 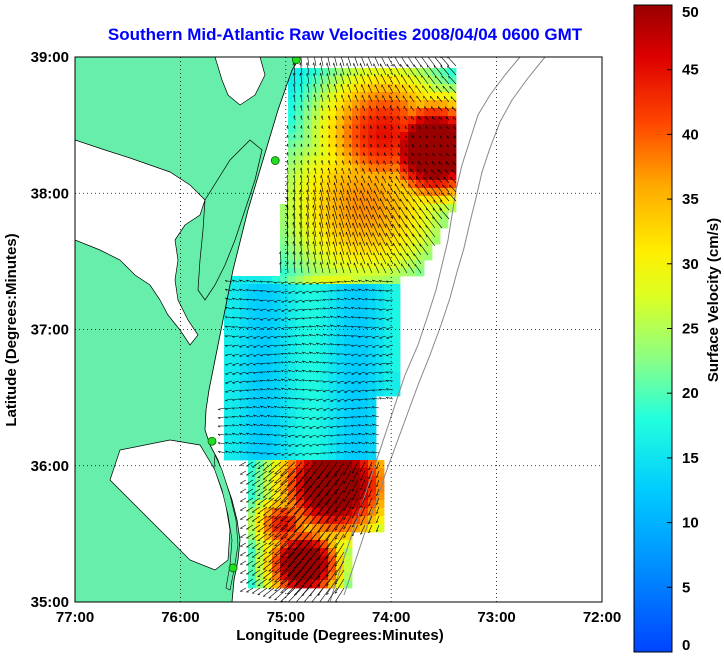 What do you see at coordinates (226, 522) in the screenshot?
I see `outer-banks` at bounding box center [226, 522].